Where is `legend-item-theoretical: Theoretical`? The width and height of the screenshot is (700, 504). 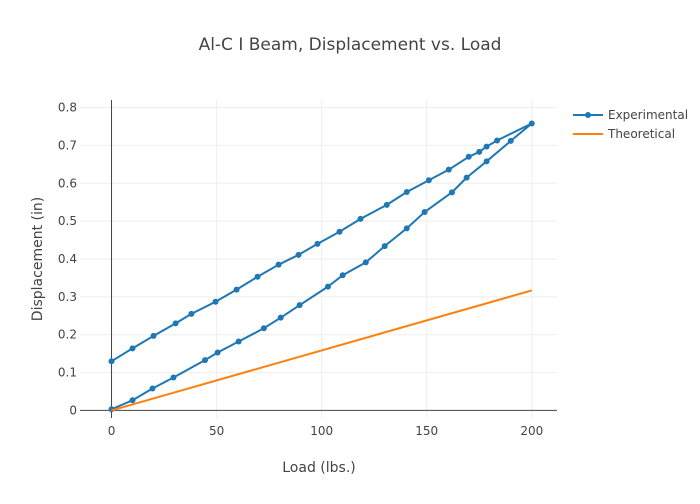
legend-item-theoretical: Theoretical is located at coordinates (624, 134).